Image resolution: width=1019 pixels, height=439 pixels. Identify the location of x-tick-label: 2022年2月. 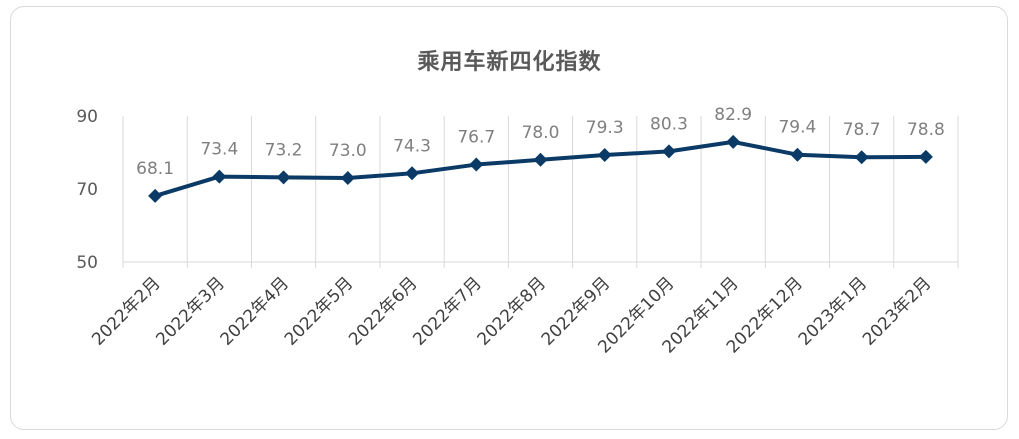
(126, 311).